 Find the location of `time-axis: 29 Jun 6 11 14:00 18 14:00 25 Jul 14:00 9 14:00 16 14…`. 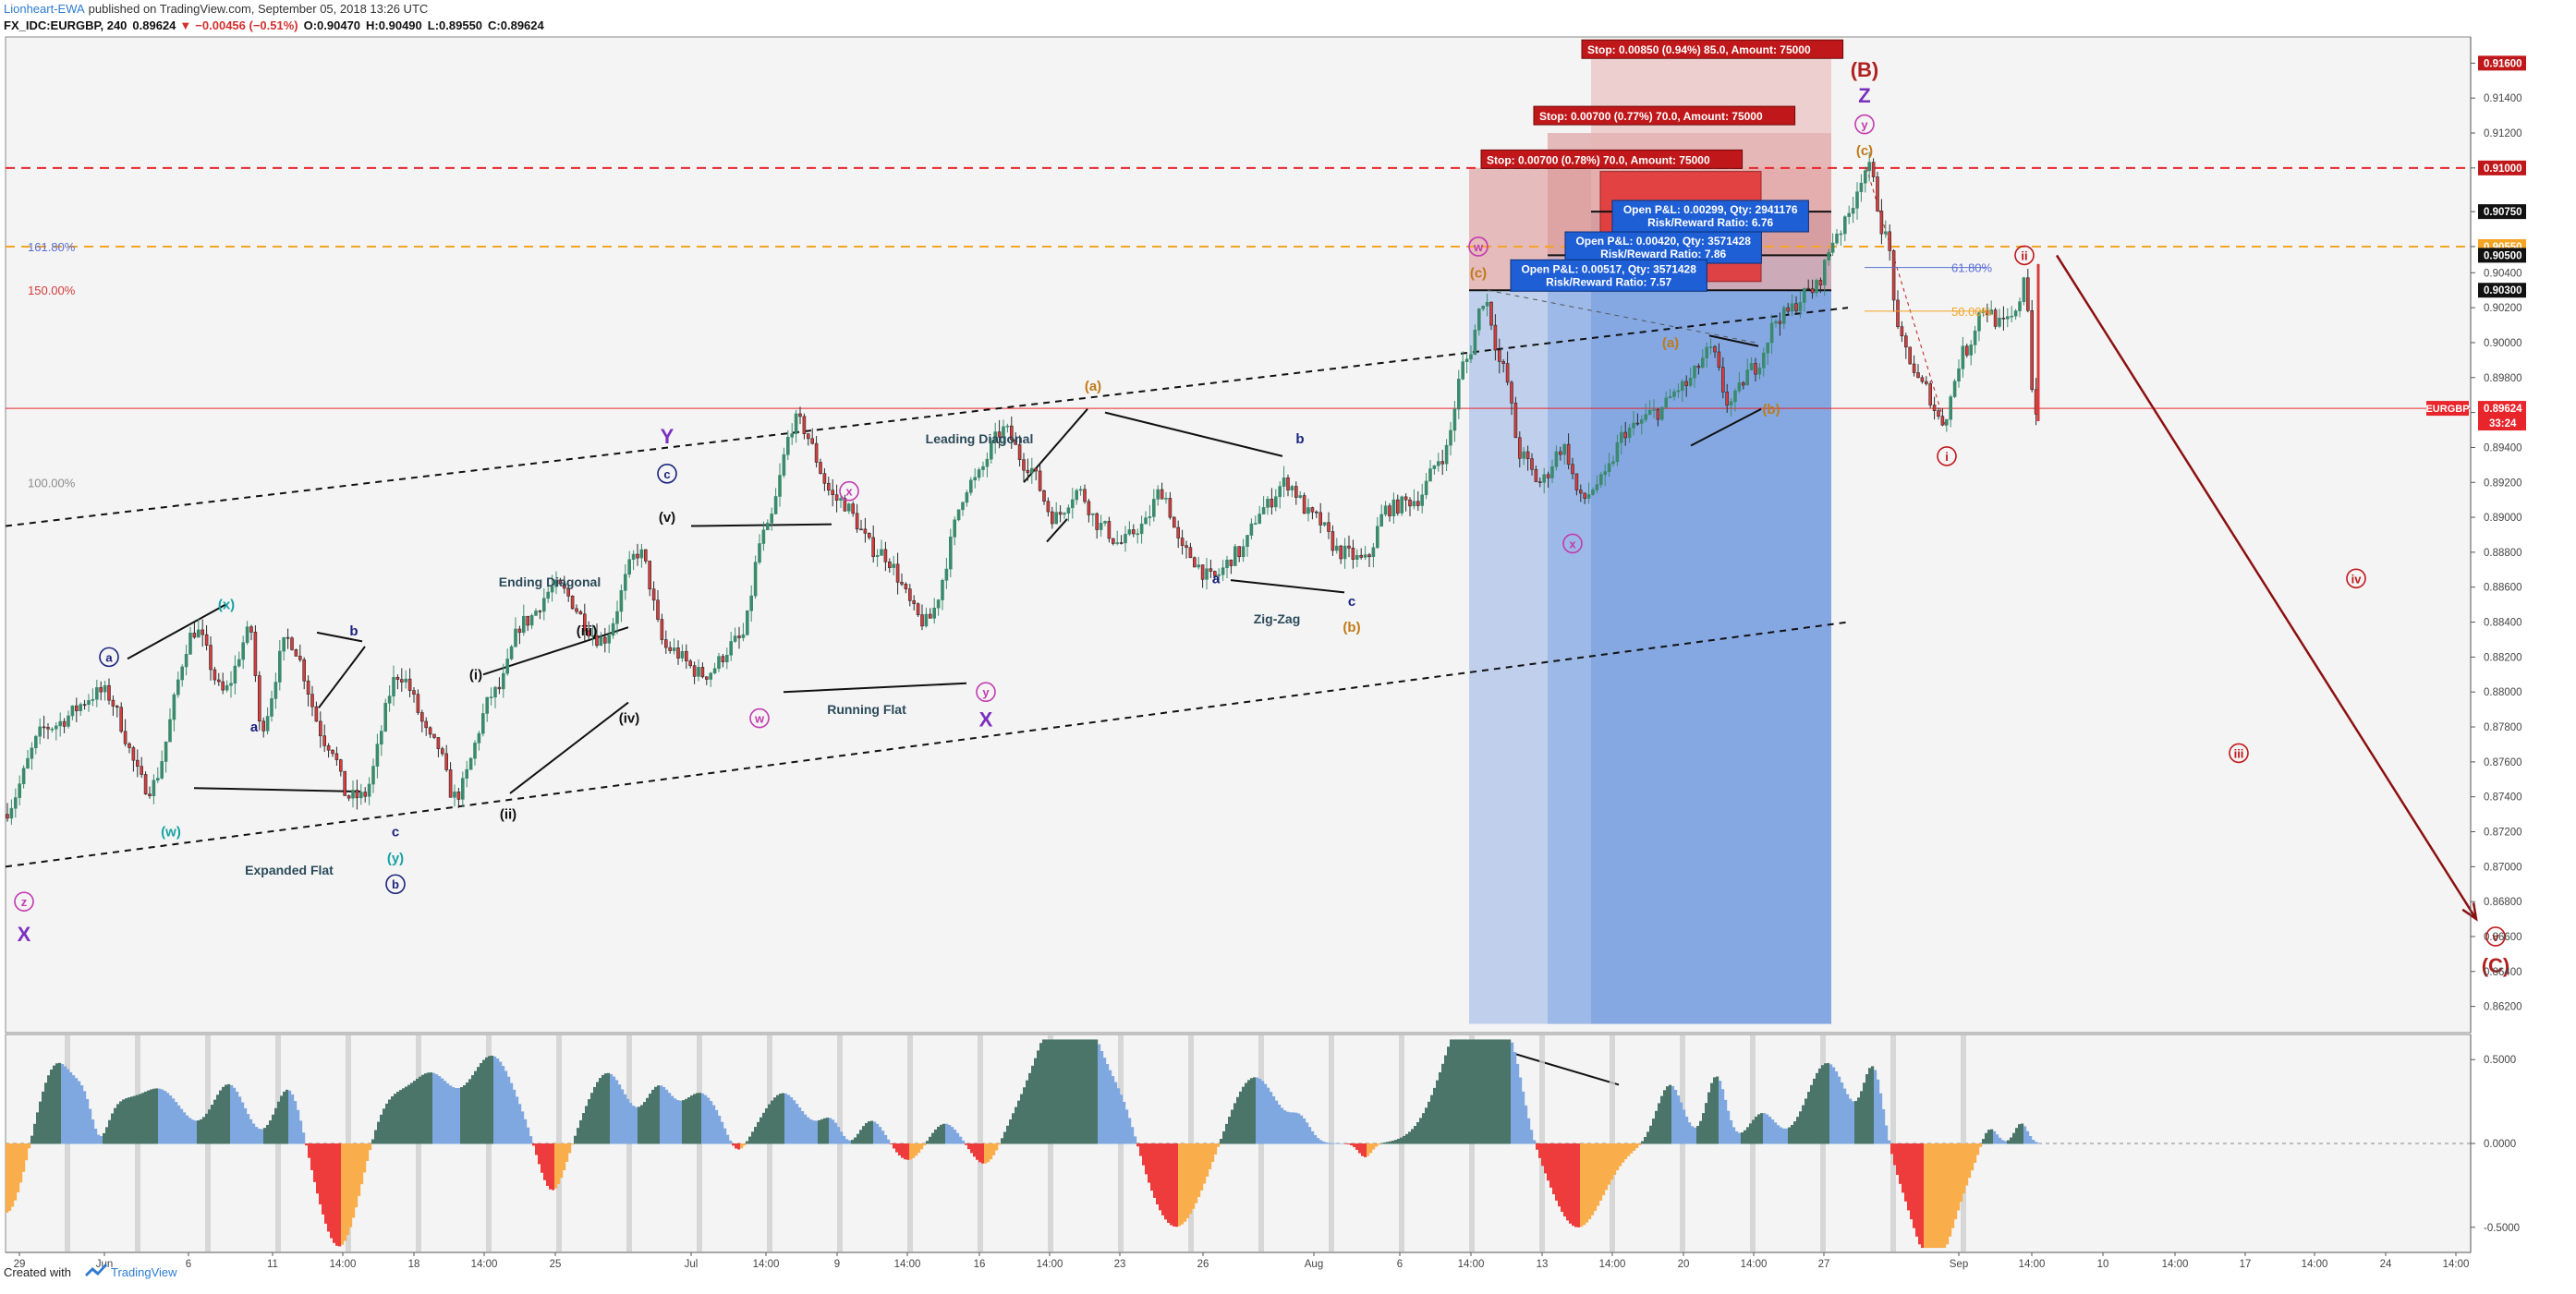

time-axis: 29 Jun 6 11 14:00 18 14:00 25 Jul 14:00 9 14:00 16 14… is located at coordinates (1238, 1261).